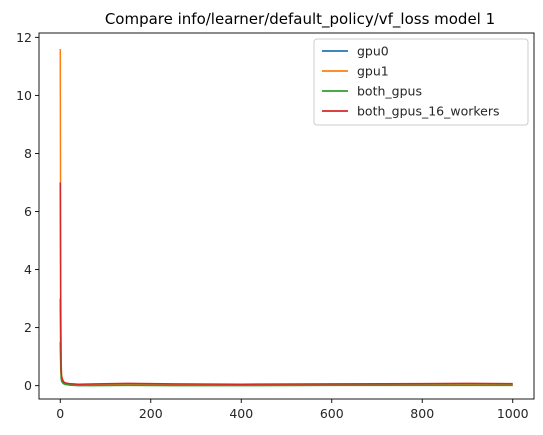 The image size is (543, 435). Describe the element at coordinates (373, 51) in the screenshot. I see `legend-label-gpu0: gpu0` at that location.